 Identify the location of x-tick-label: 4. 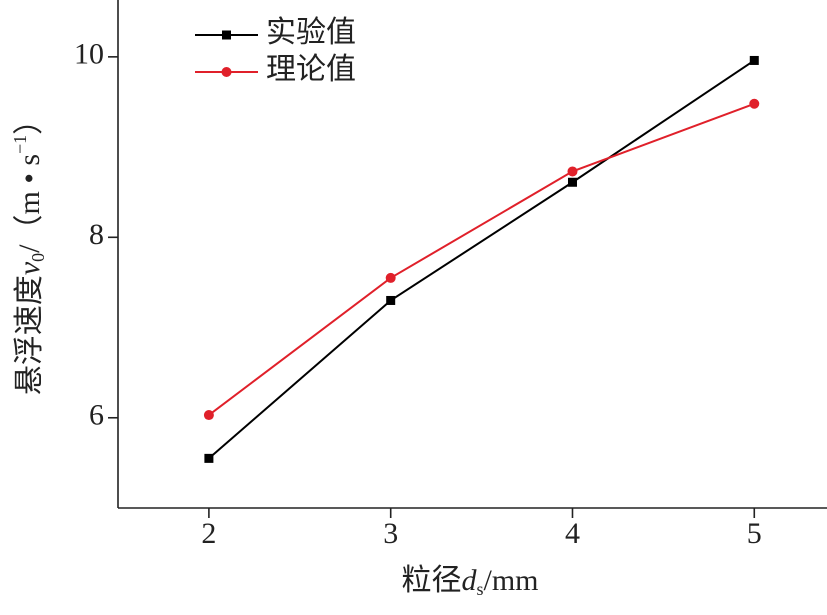
(572, 533).